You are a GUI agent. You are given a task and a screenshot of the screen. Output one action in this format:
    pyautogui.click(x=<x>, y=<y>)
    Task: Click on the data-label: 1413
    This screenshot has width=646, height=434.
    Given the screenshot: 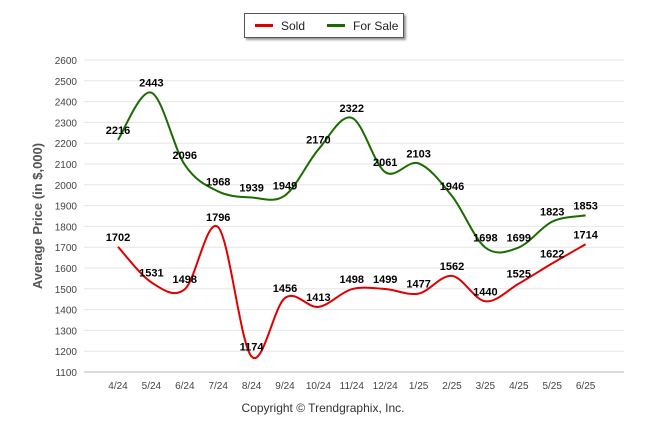 What is the action you would take?
    pyautogui.click(x=318, y=298)
    